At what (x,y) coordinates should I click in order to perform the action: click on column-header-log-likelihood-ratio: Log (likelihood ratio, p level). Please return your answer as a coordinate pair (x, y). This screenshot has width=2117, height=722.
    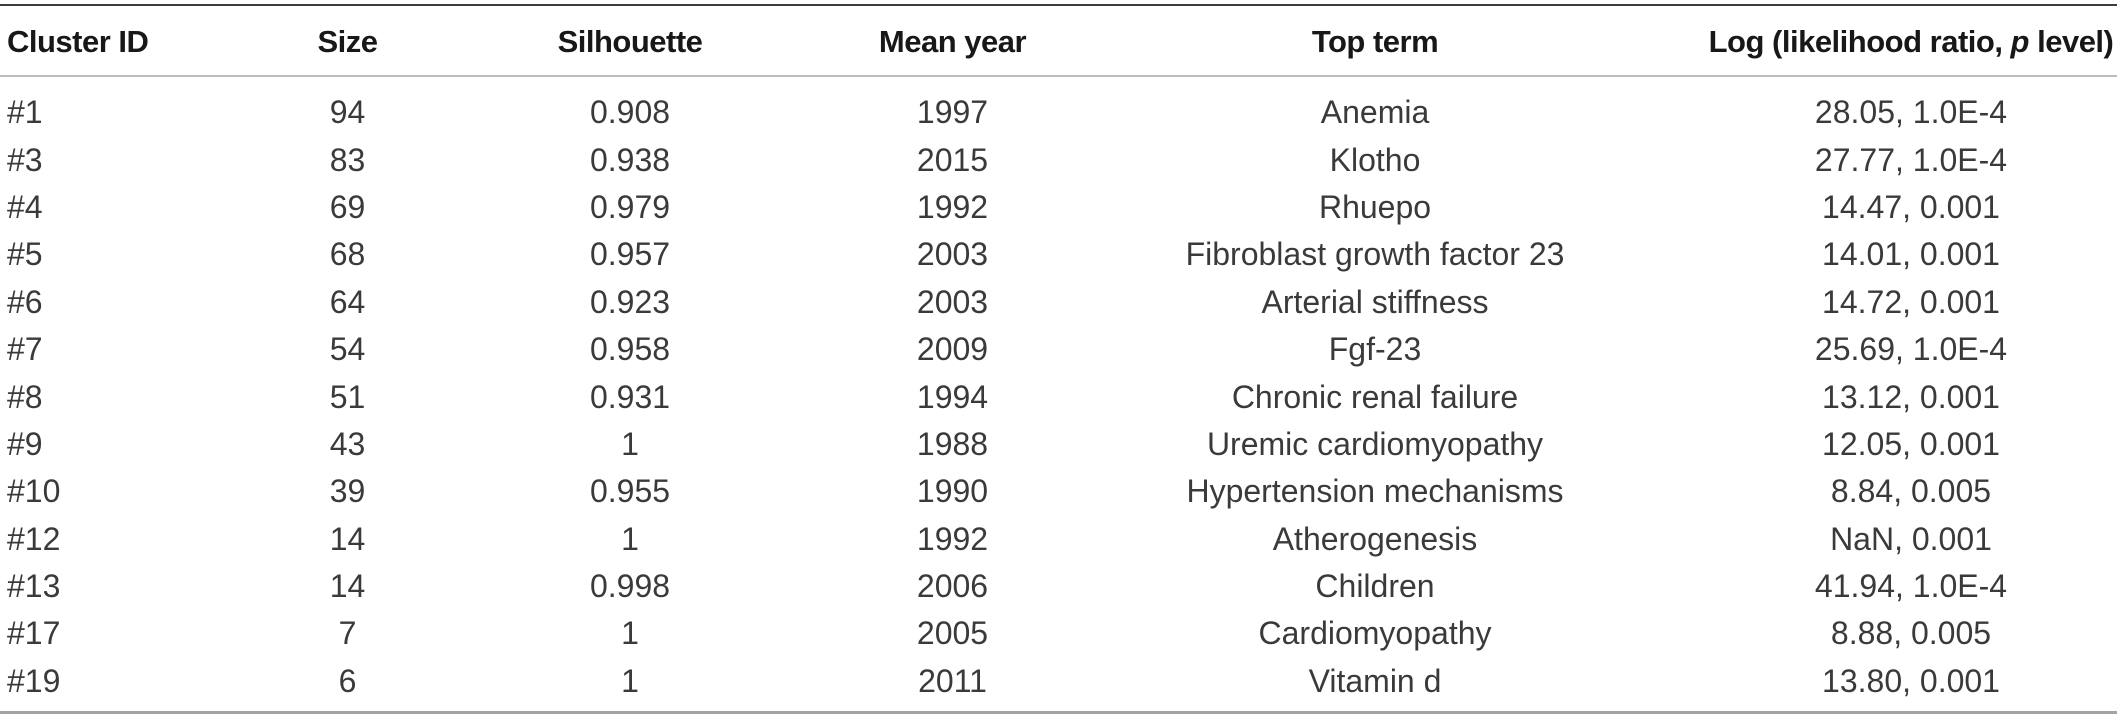
    Looking at the image, I should click on (1858, 42).